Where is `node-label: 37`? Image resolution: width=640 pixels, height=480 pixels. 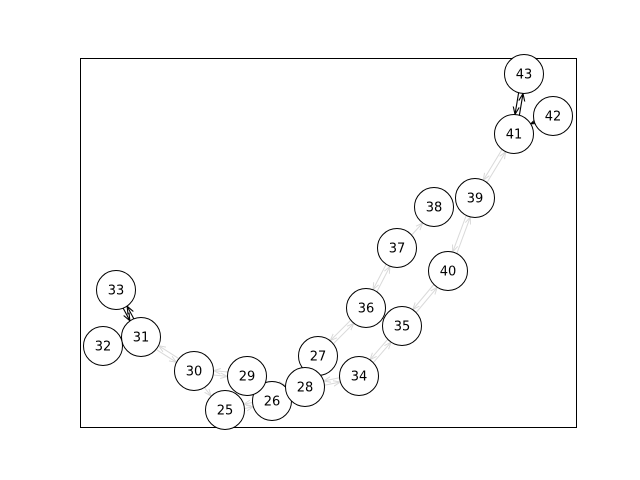
node-label: 37 is located at coordinates (397, 249).